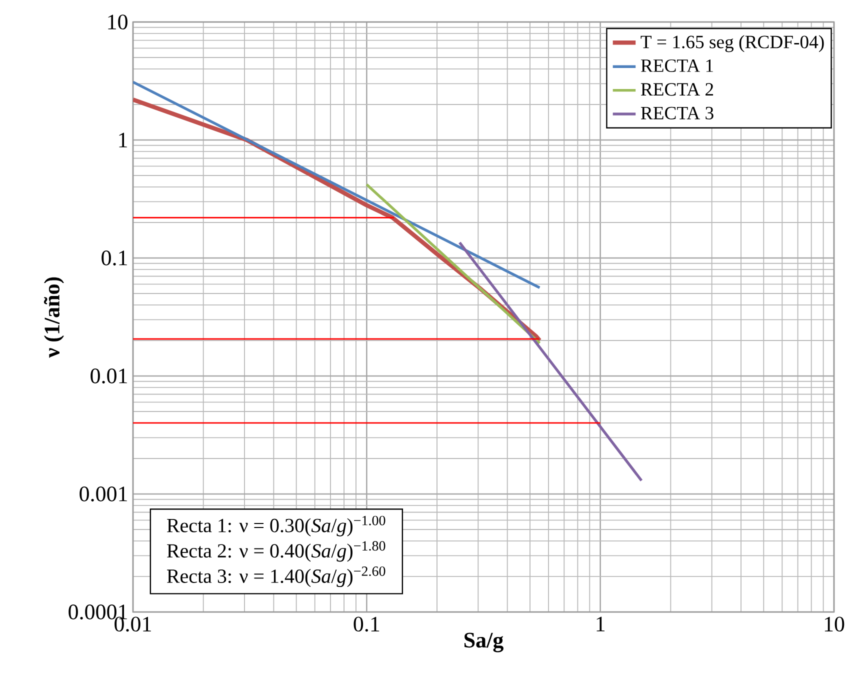  I want to click on annotation: Recta 1: ν = 0.30(Sa/g)$^{−1.00}$, so click(276, 526).